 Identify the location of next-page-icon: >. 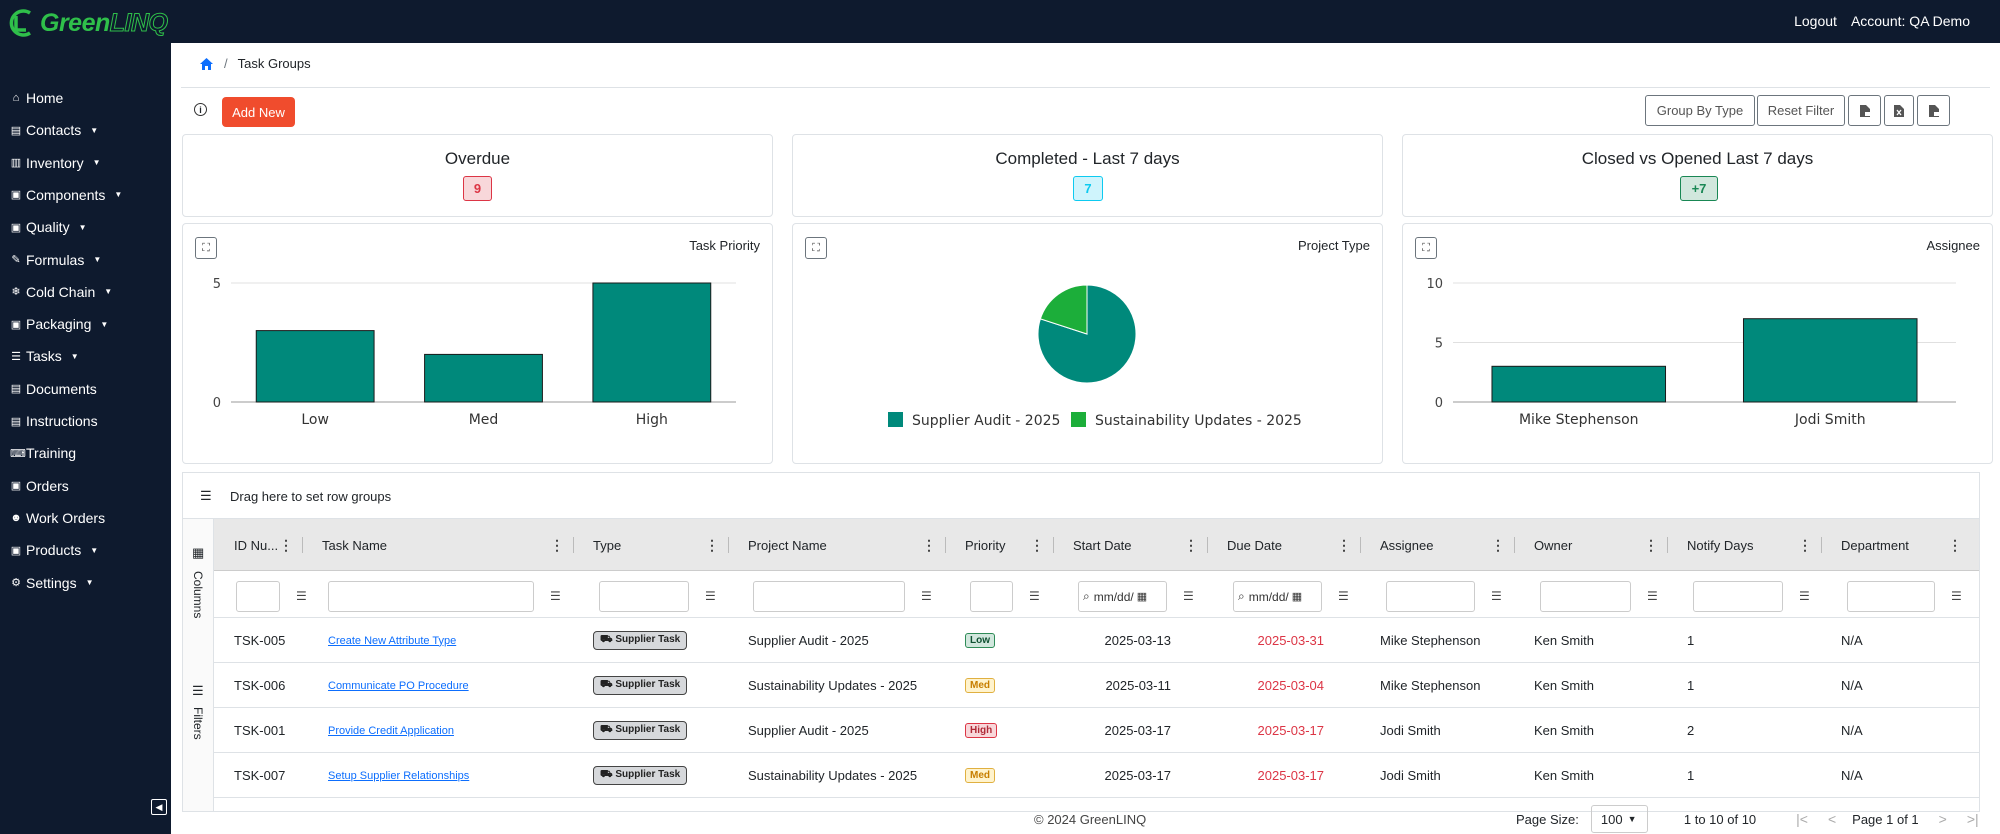
(1942, 819).